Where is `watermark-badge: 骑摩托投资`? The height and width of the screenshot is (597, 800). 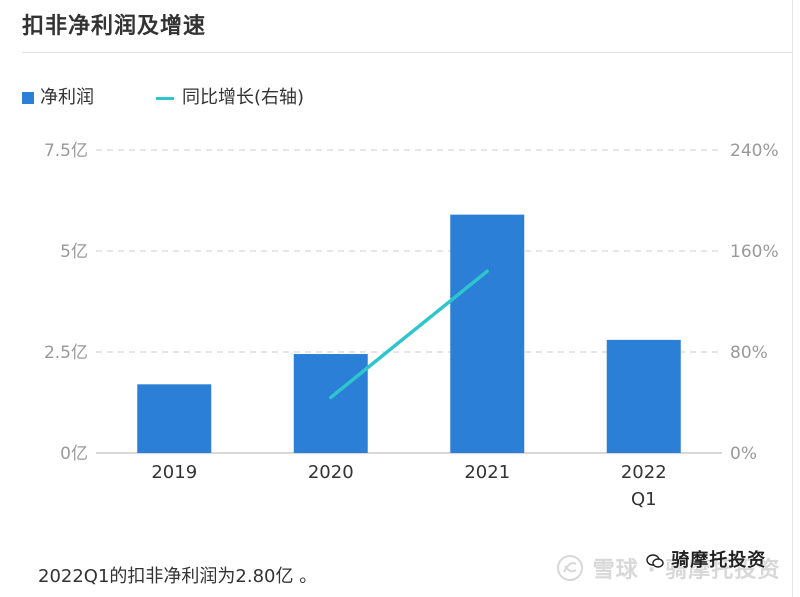 watermark-badge: 骑摩托投资 is located at coordinates (706, 559).